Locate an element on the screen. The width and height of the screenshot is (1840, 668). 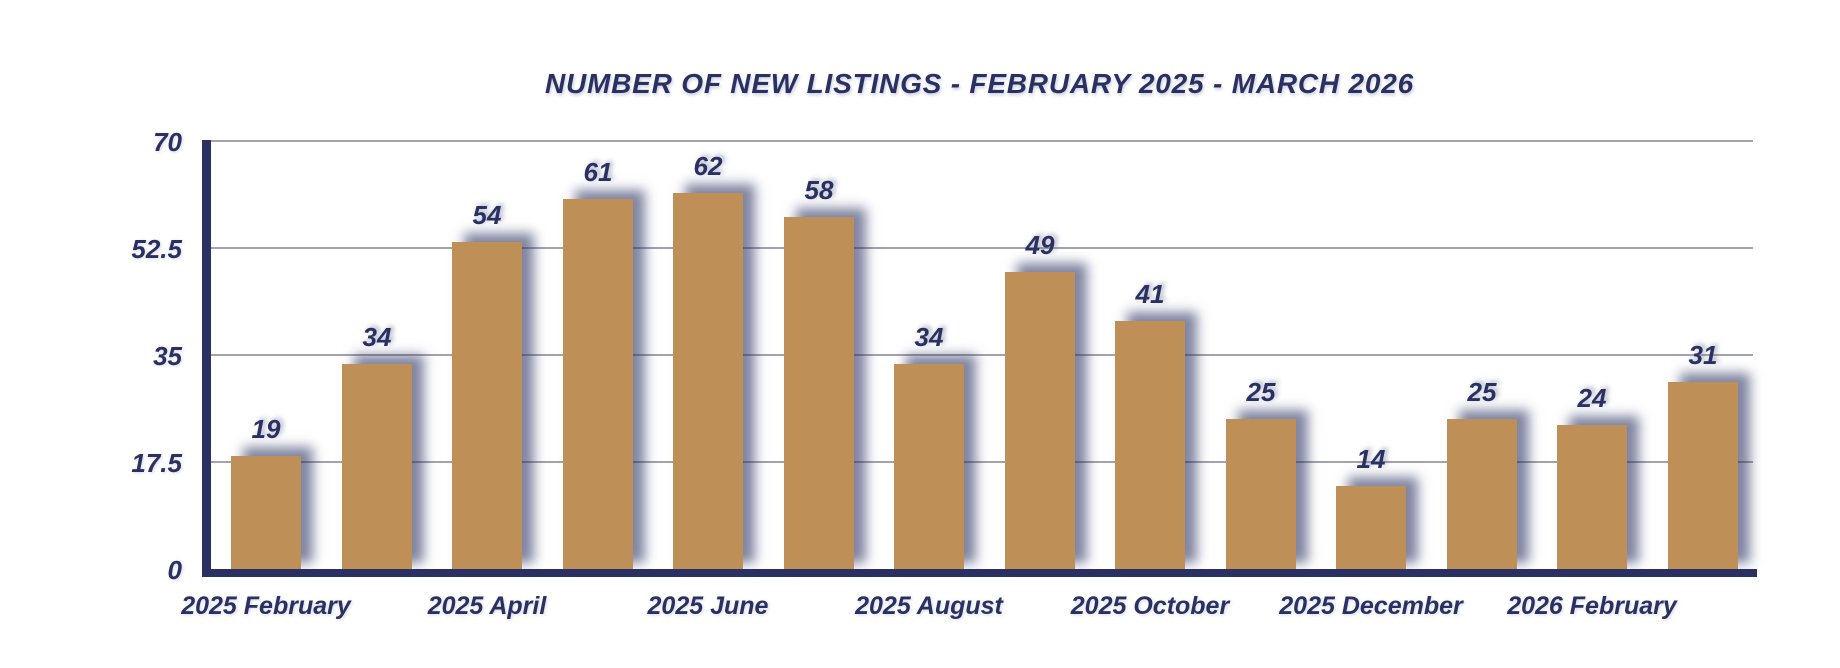
bar-value-label: 31 is located at coordinates (1703, 355).